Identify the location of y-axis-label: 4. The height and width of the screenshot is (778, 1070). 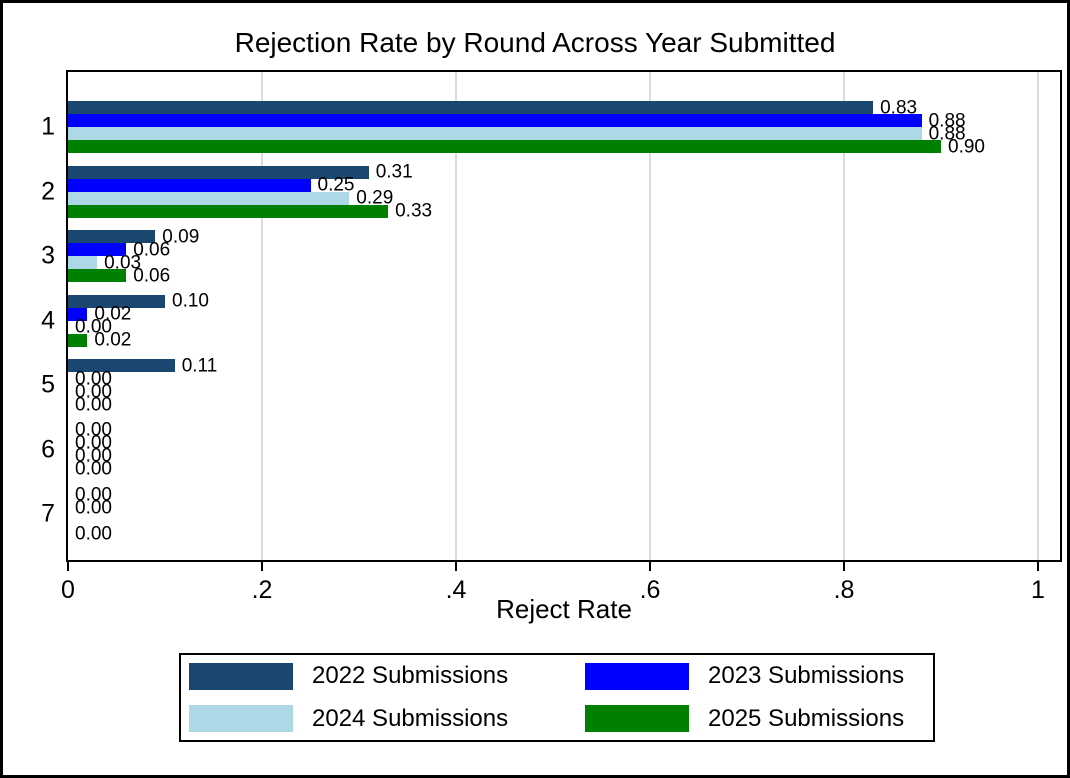
(48, 320).